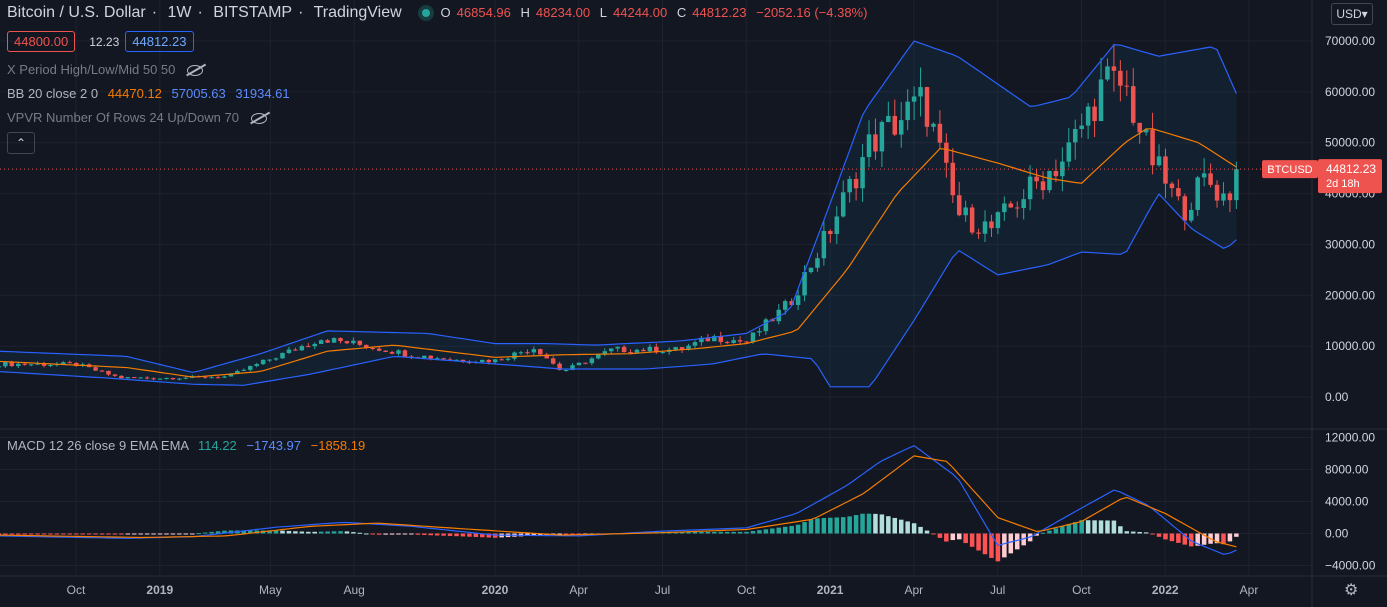 The image size is (1387, 607). Describe the element at coordinates (140, 117) in the screenshot. I see `indicator-vpvr: VPVR Number Of Rows 24 Up/Down 70` at that location.